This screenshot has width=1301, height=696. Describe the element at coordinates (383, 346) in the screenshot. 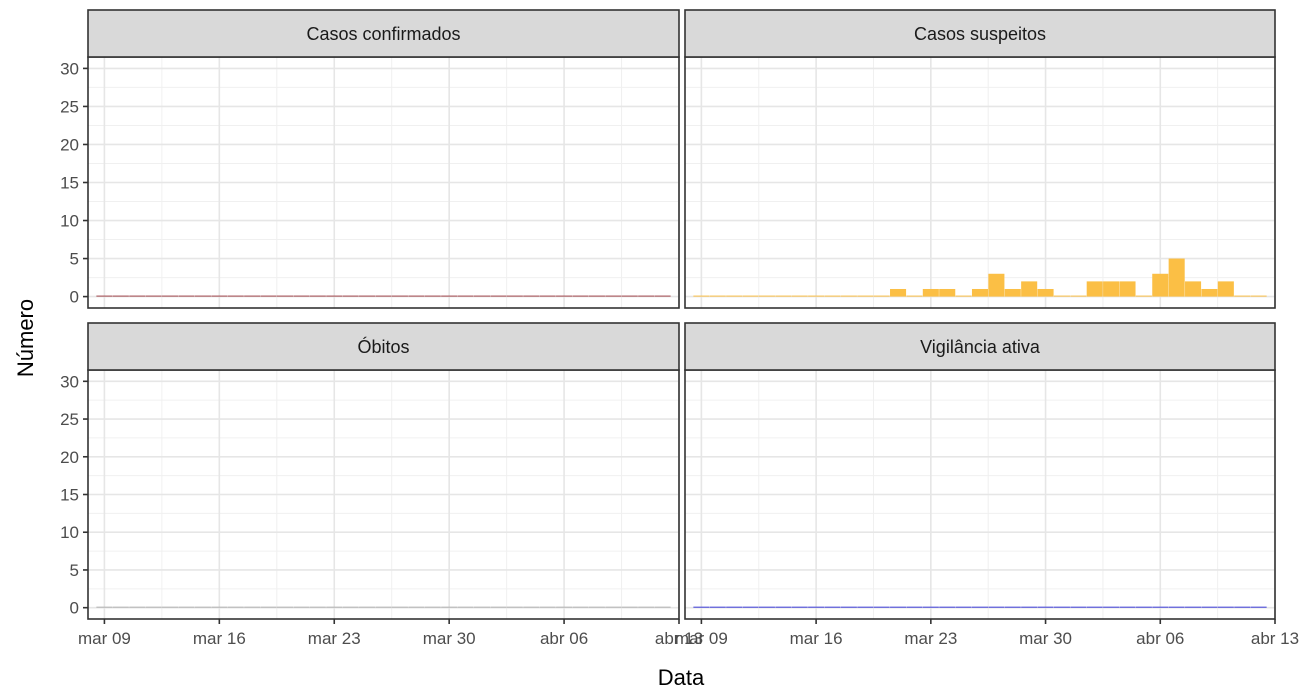

I see `strip-obitos` at that location.